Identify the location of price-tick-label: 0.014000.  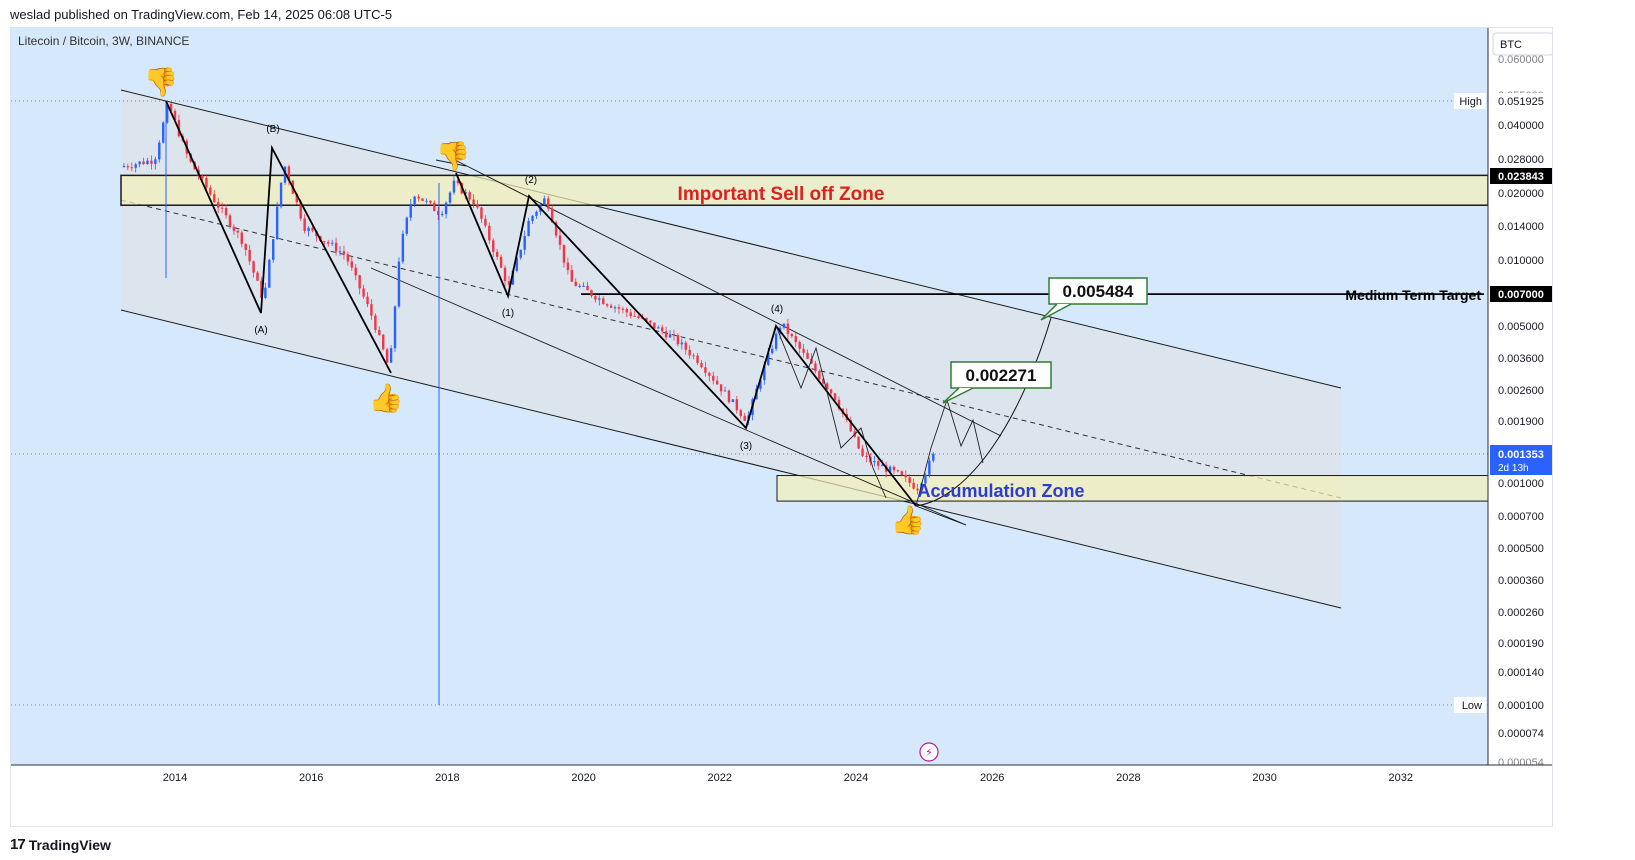
(1521, 227).